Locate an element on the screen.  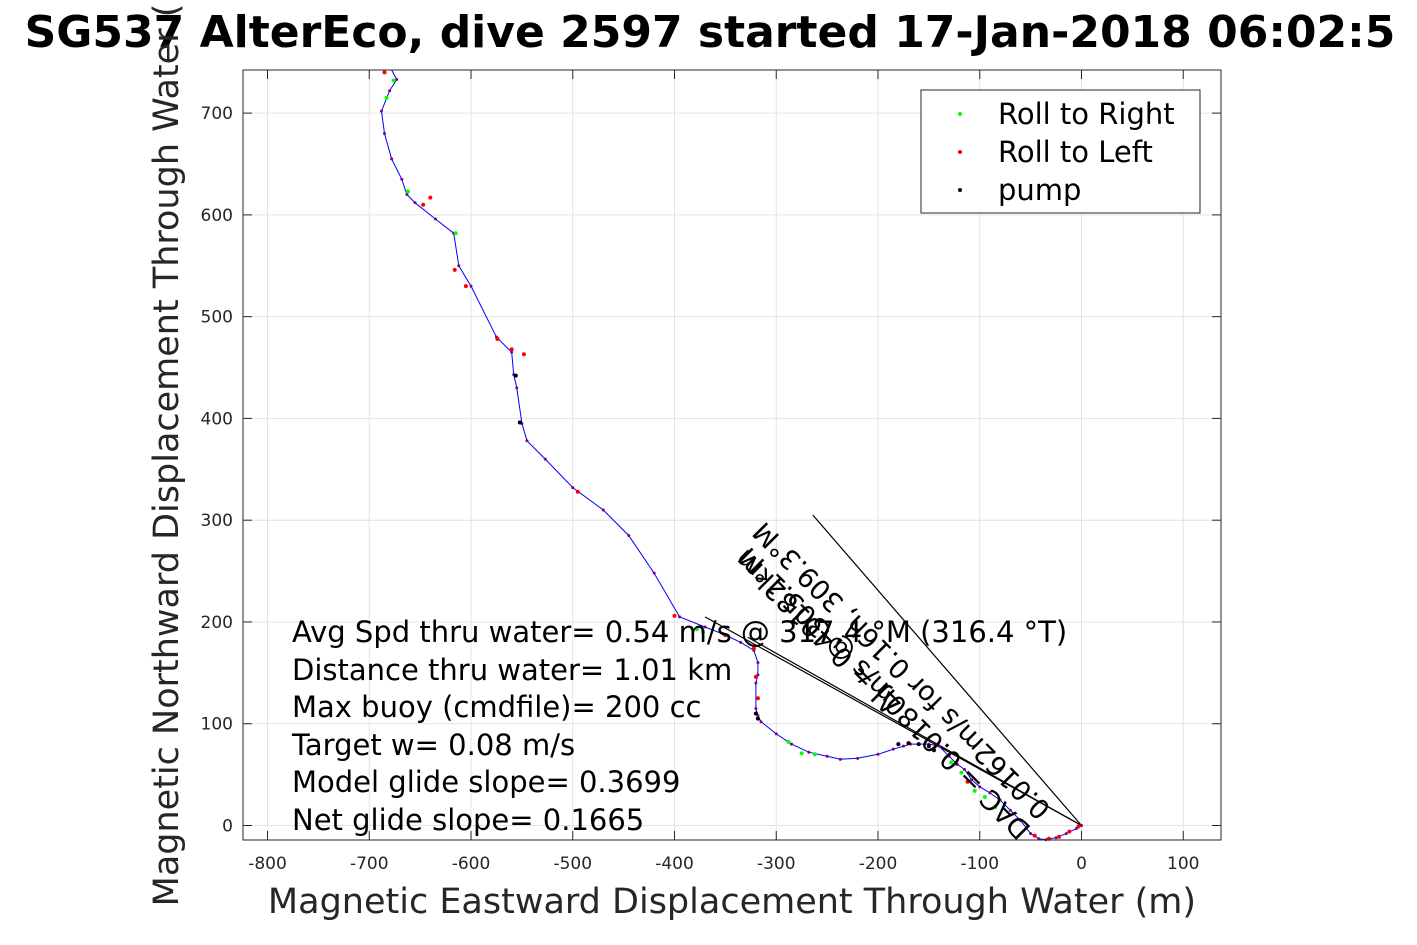
legend: Roll to Right Roll to Left pump is located at coordinates (1060, 151).